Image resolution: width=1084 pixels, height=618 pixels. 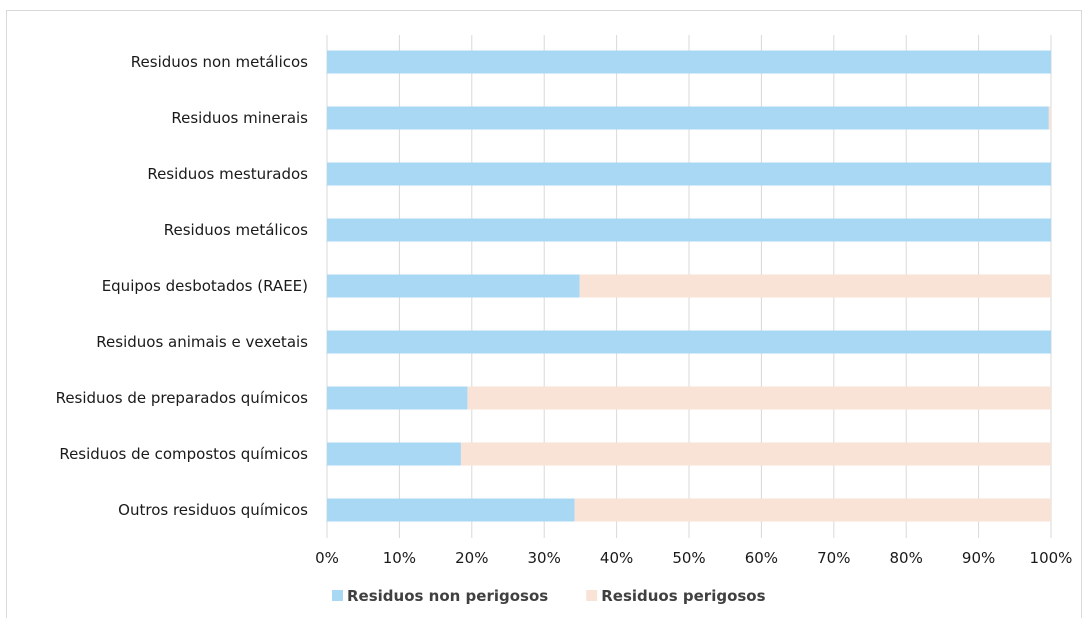 What do you see at coordinates (544, 558) in the screenshot?
I see `x-tick-label: 30%` at bounding box center [544, 558].